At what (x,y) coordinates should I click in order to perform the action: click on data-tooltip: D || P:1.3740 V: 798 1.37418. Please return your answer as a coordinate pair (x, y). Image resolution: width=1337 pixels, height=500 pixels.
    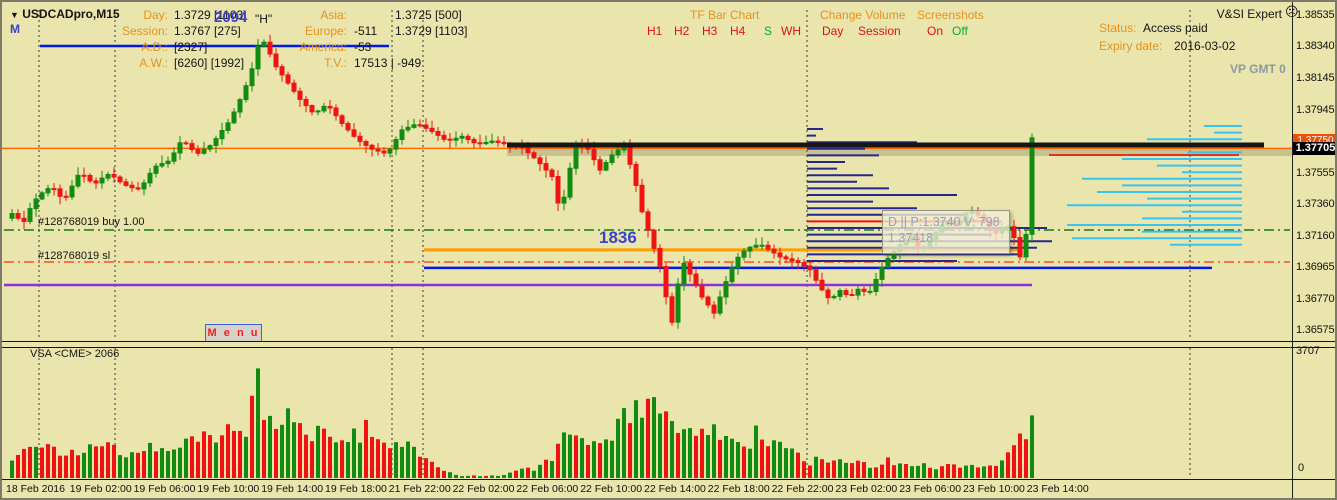
    Looking at the image, I should click on (946, 232).